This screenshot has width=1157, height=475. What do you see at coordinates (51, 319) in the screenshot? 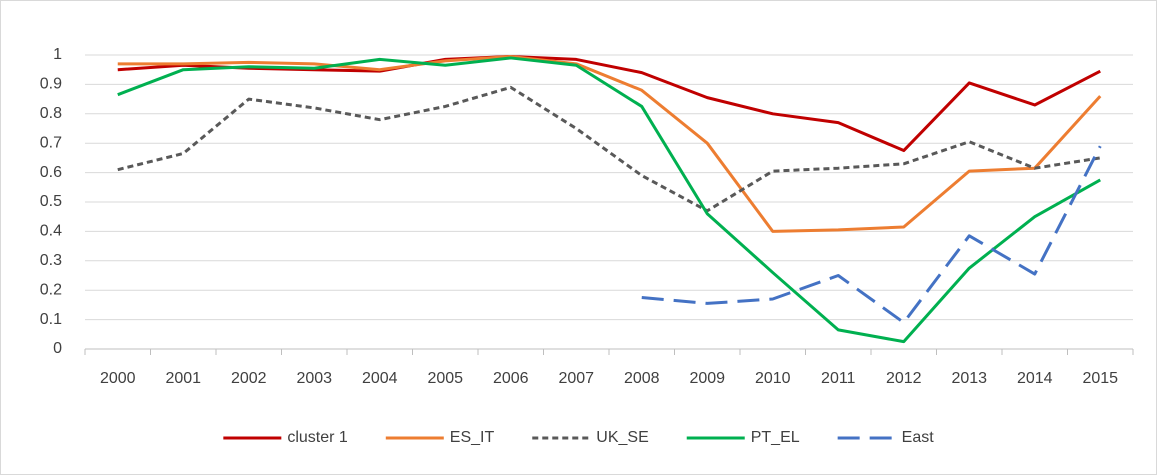
I see `y-tick-label: 0.1` at bounding box center [51, 319].